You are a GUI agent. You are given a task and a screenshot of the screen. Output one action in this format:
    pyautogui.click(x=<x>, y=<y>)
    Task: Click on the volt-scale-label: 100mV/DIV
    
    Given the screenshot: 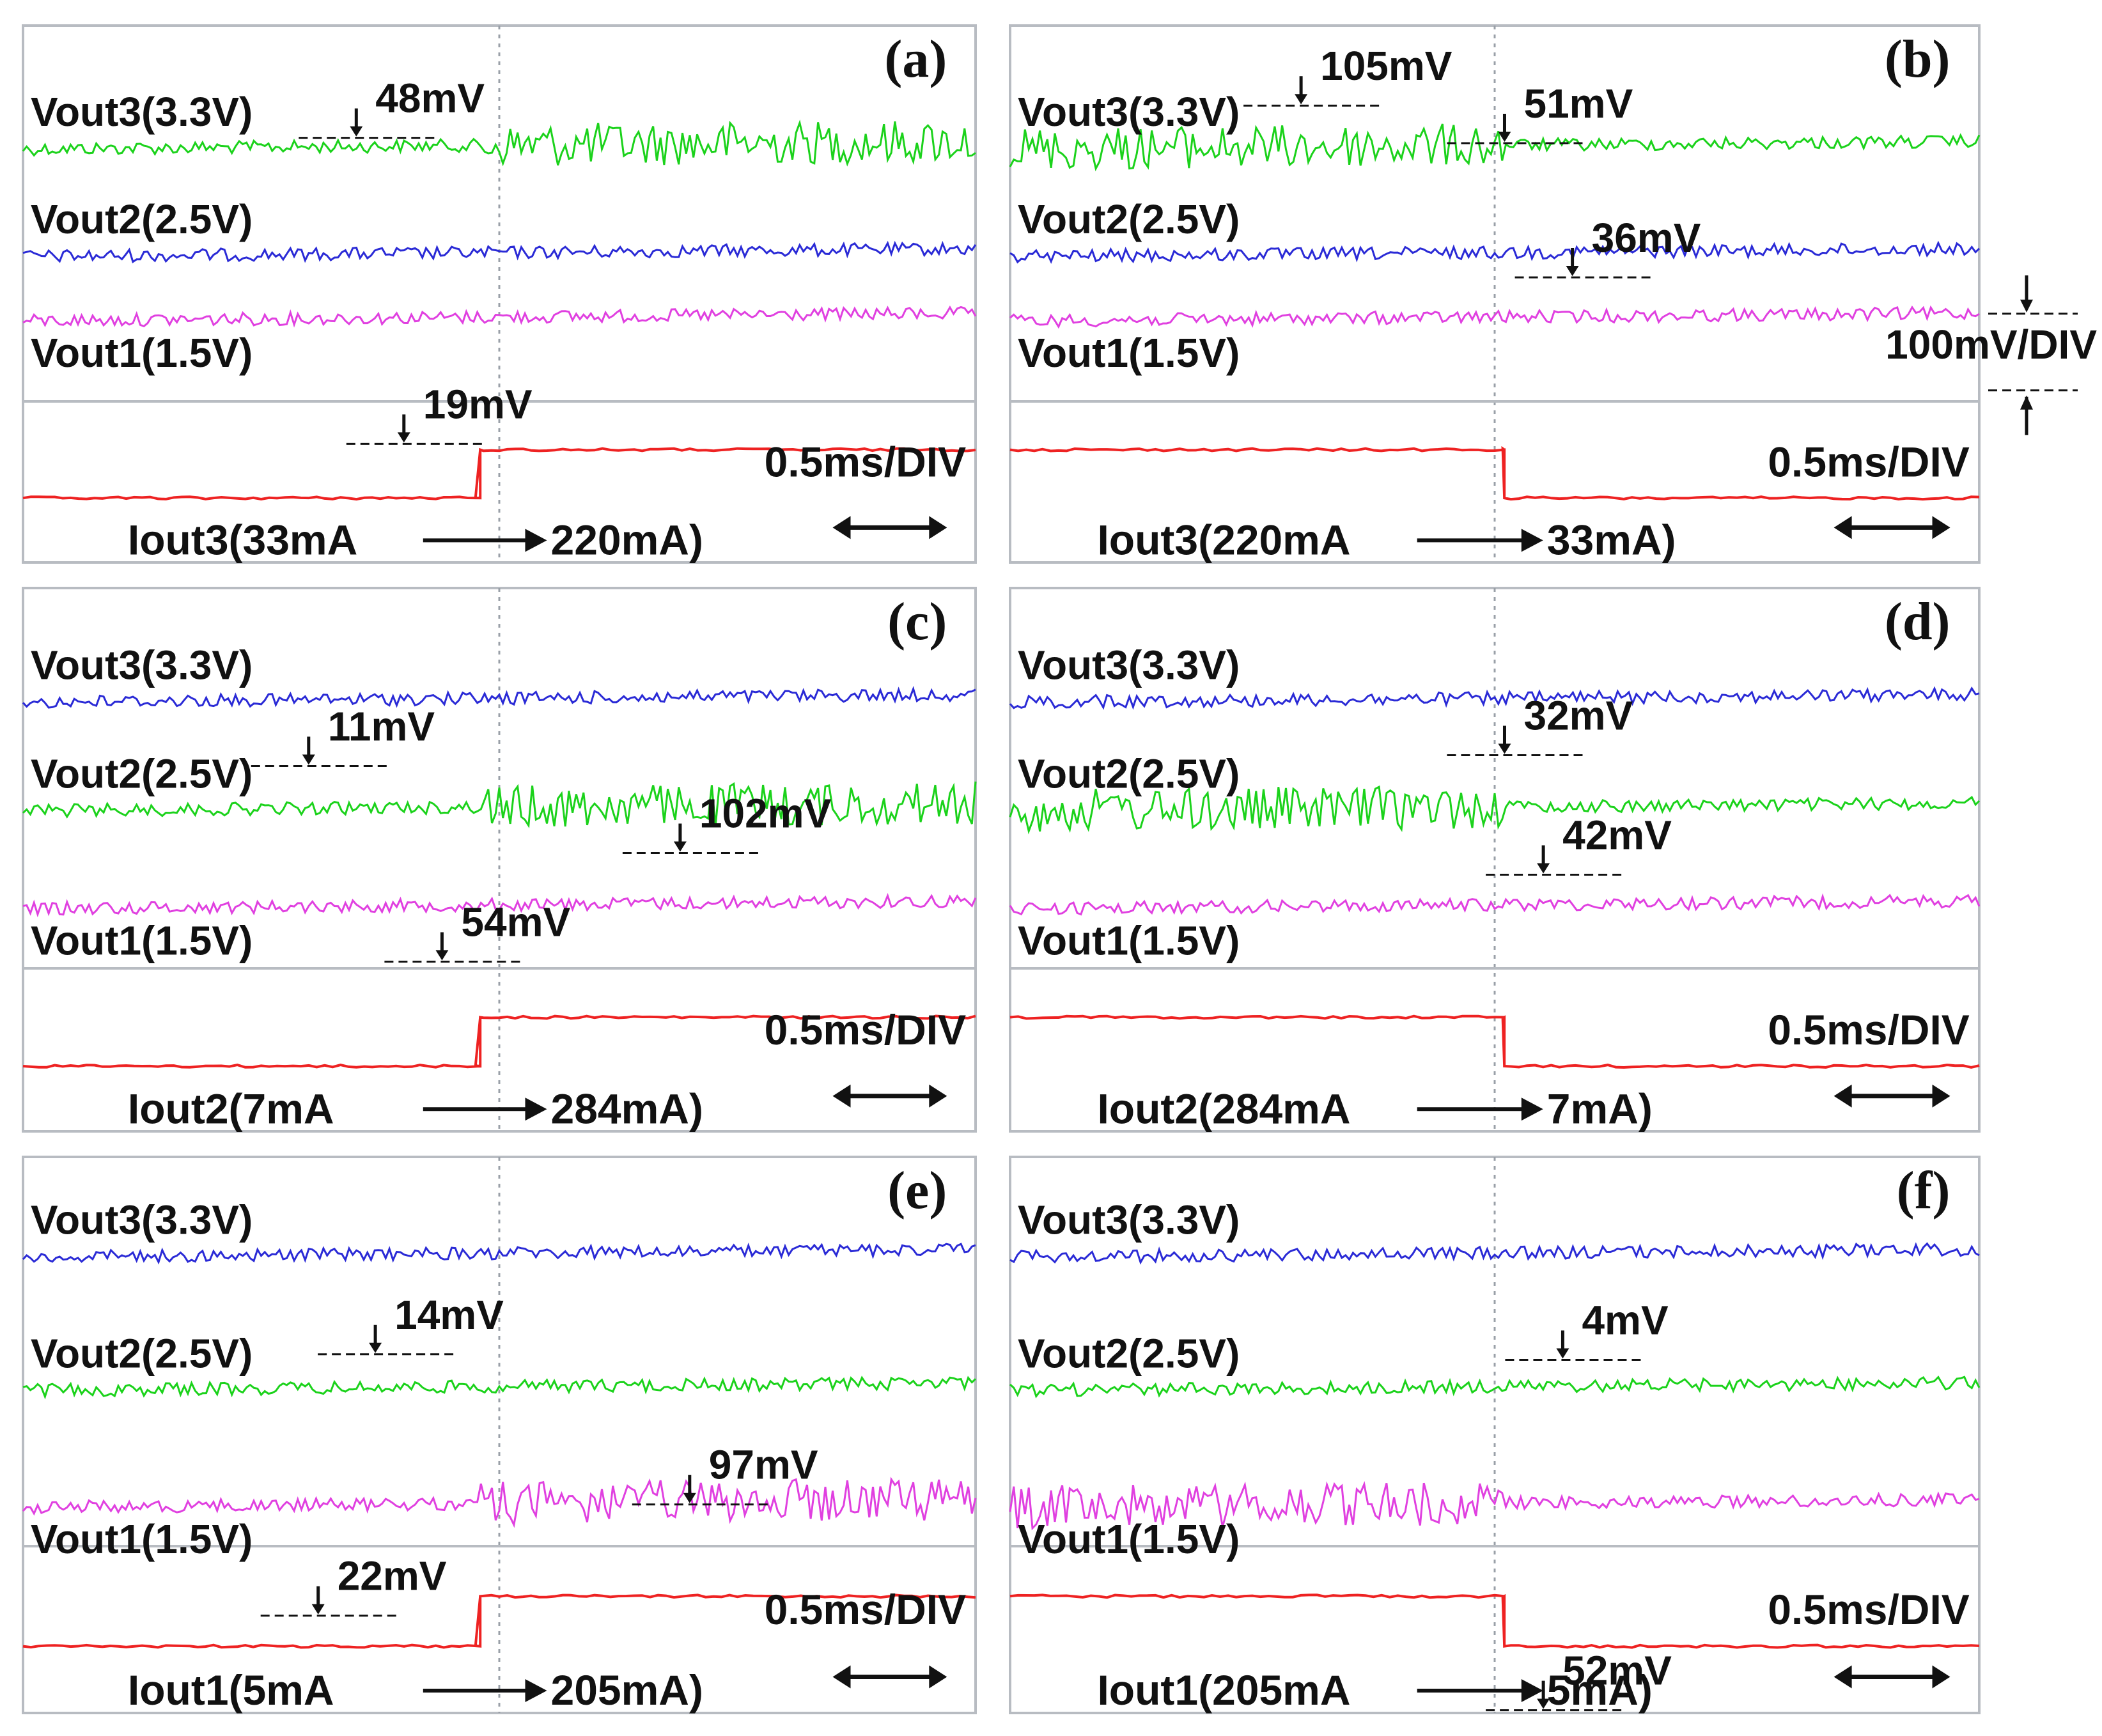 What is the action you would take?
    pyautogui.click(x=1991, y=345)
    